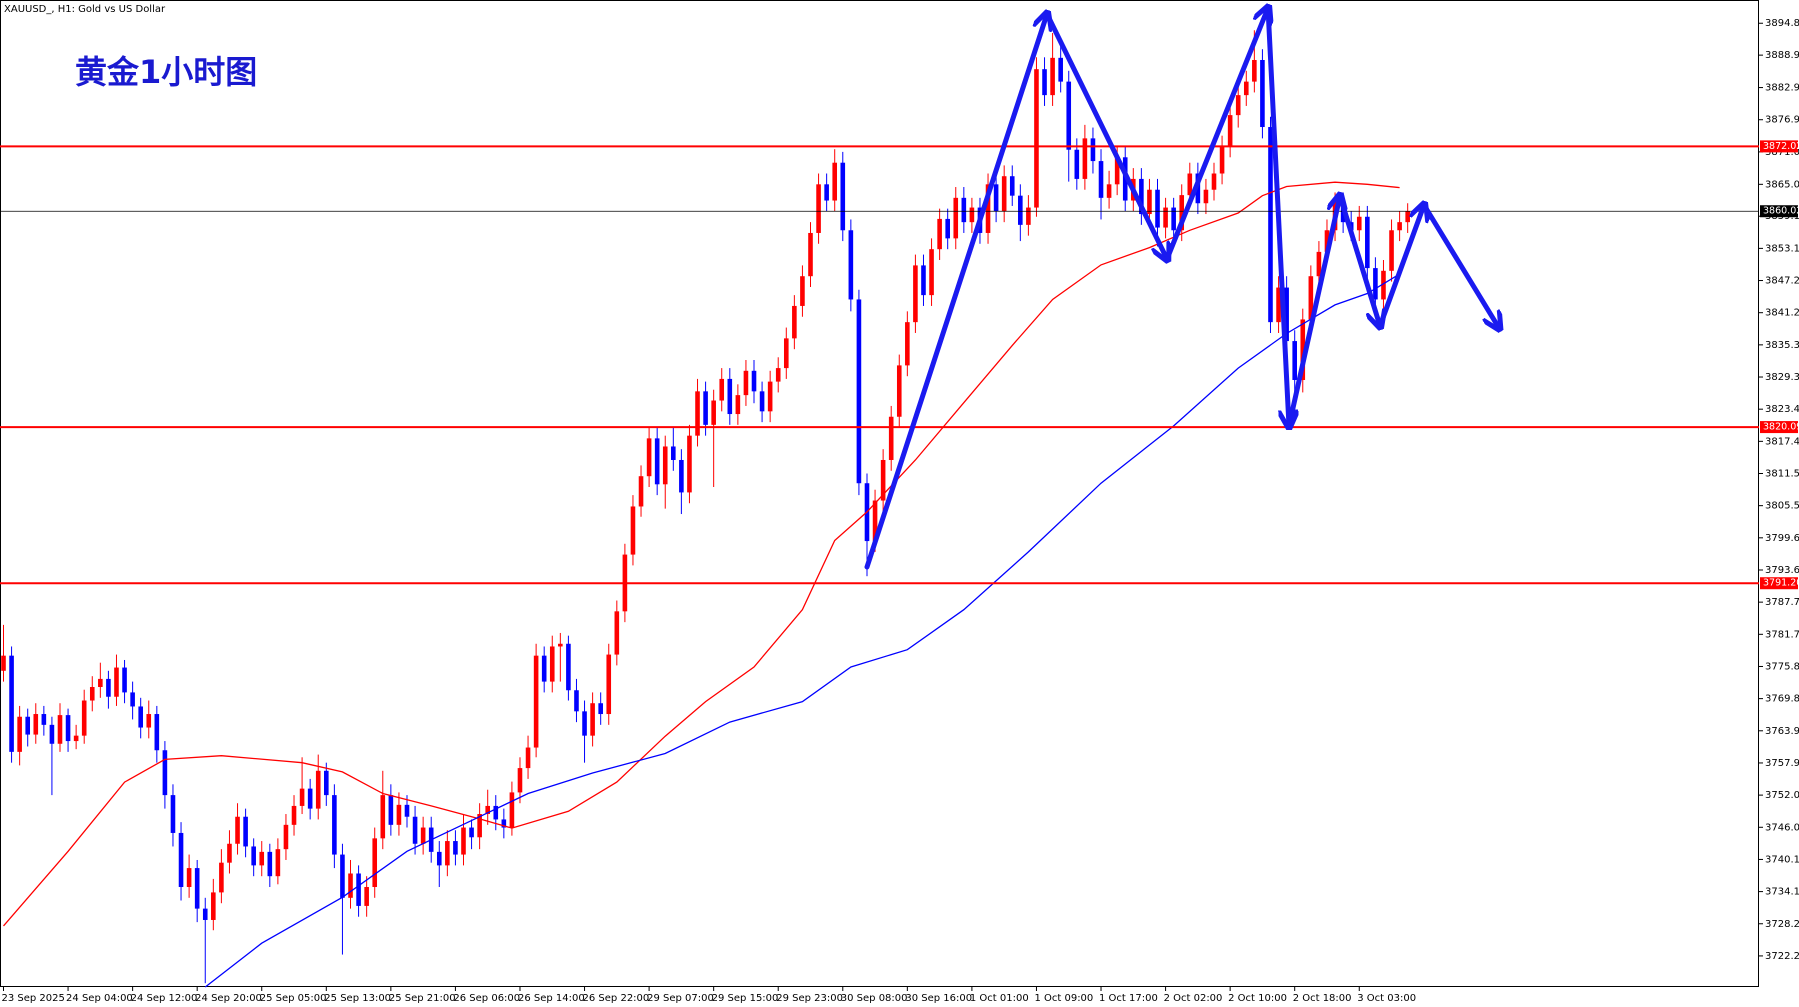  Describe the element at coordinates (874, 998) in the screenshot. I see `x-tick-label: 30 Sep 08:00` at that location.